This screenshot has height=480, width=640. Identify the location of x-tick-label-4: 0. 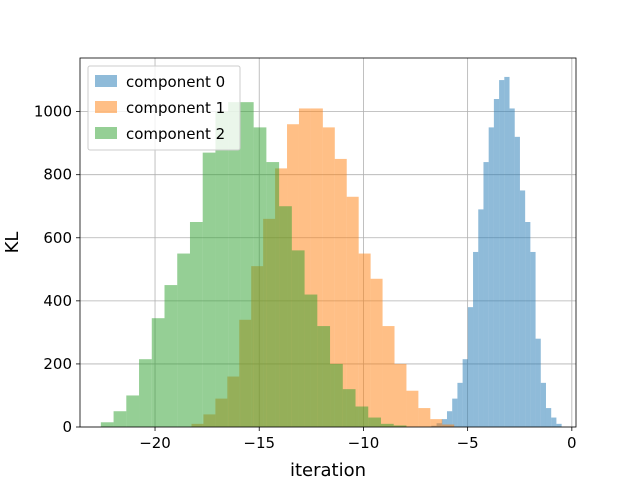
(572, 443).